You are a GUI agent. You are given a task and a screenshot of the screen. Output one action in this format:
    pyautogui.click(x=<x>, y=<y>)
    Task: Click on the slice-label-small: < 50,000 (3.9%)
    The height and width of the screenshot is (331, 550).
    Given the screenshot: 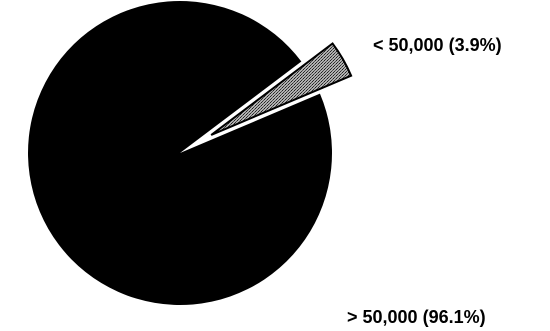 What is the action you would take?
    pyautogui.click(x=437, y=45)
    